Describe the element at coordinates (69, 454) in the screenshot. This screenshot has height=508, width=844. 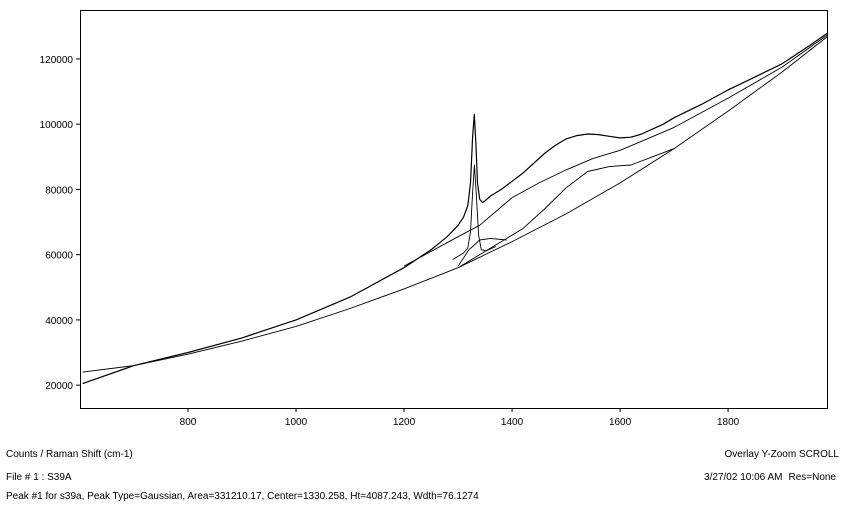
I see `axis-units-label: Counts / Raman Shift (cm-1)` at that location.